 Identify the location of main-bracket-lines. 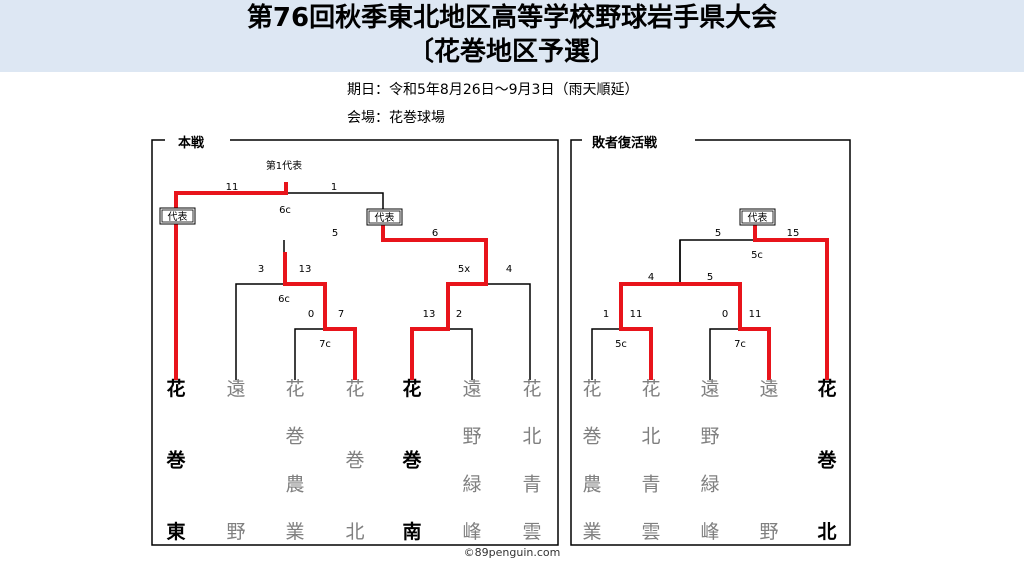
(383, 286).